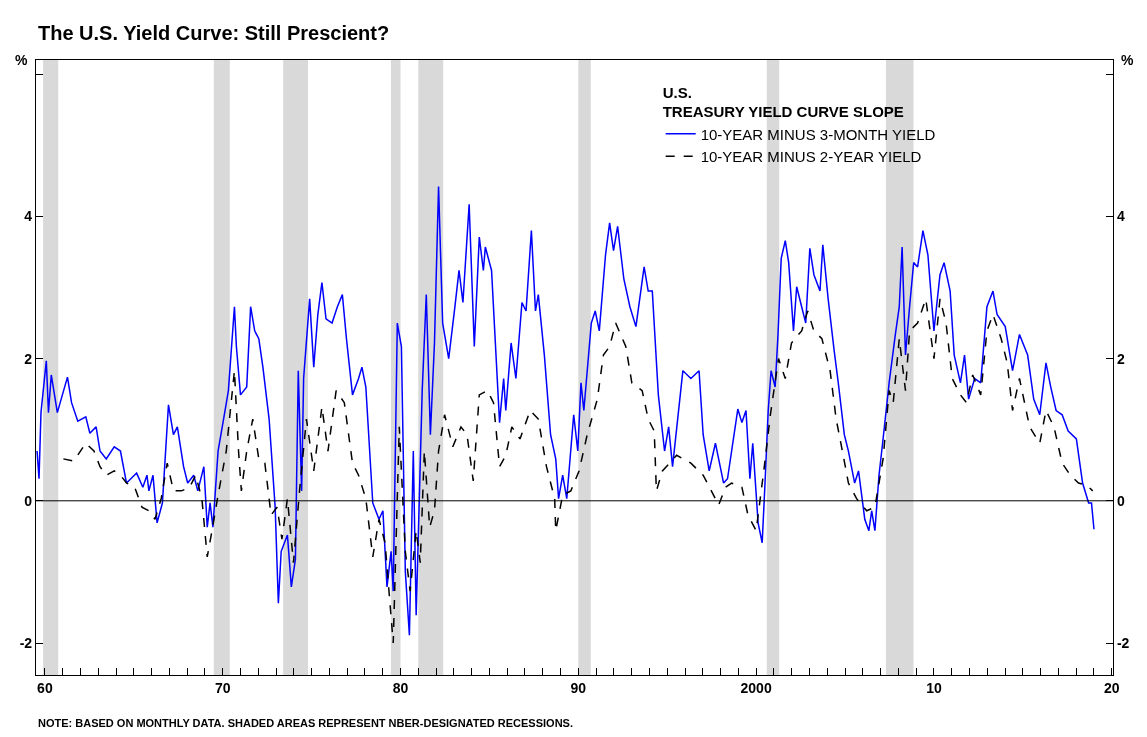 The width and height of the screenshot is (1147, 737). Describe the element at coordinates (214, 33) in the screenshot. I see `chart-title: The U.S. Yield Curve: Still Prescient?` at that location.